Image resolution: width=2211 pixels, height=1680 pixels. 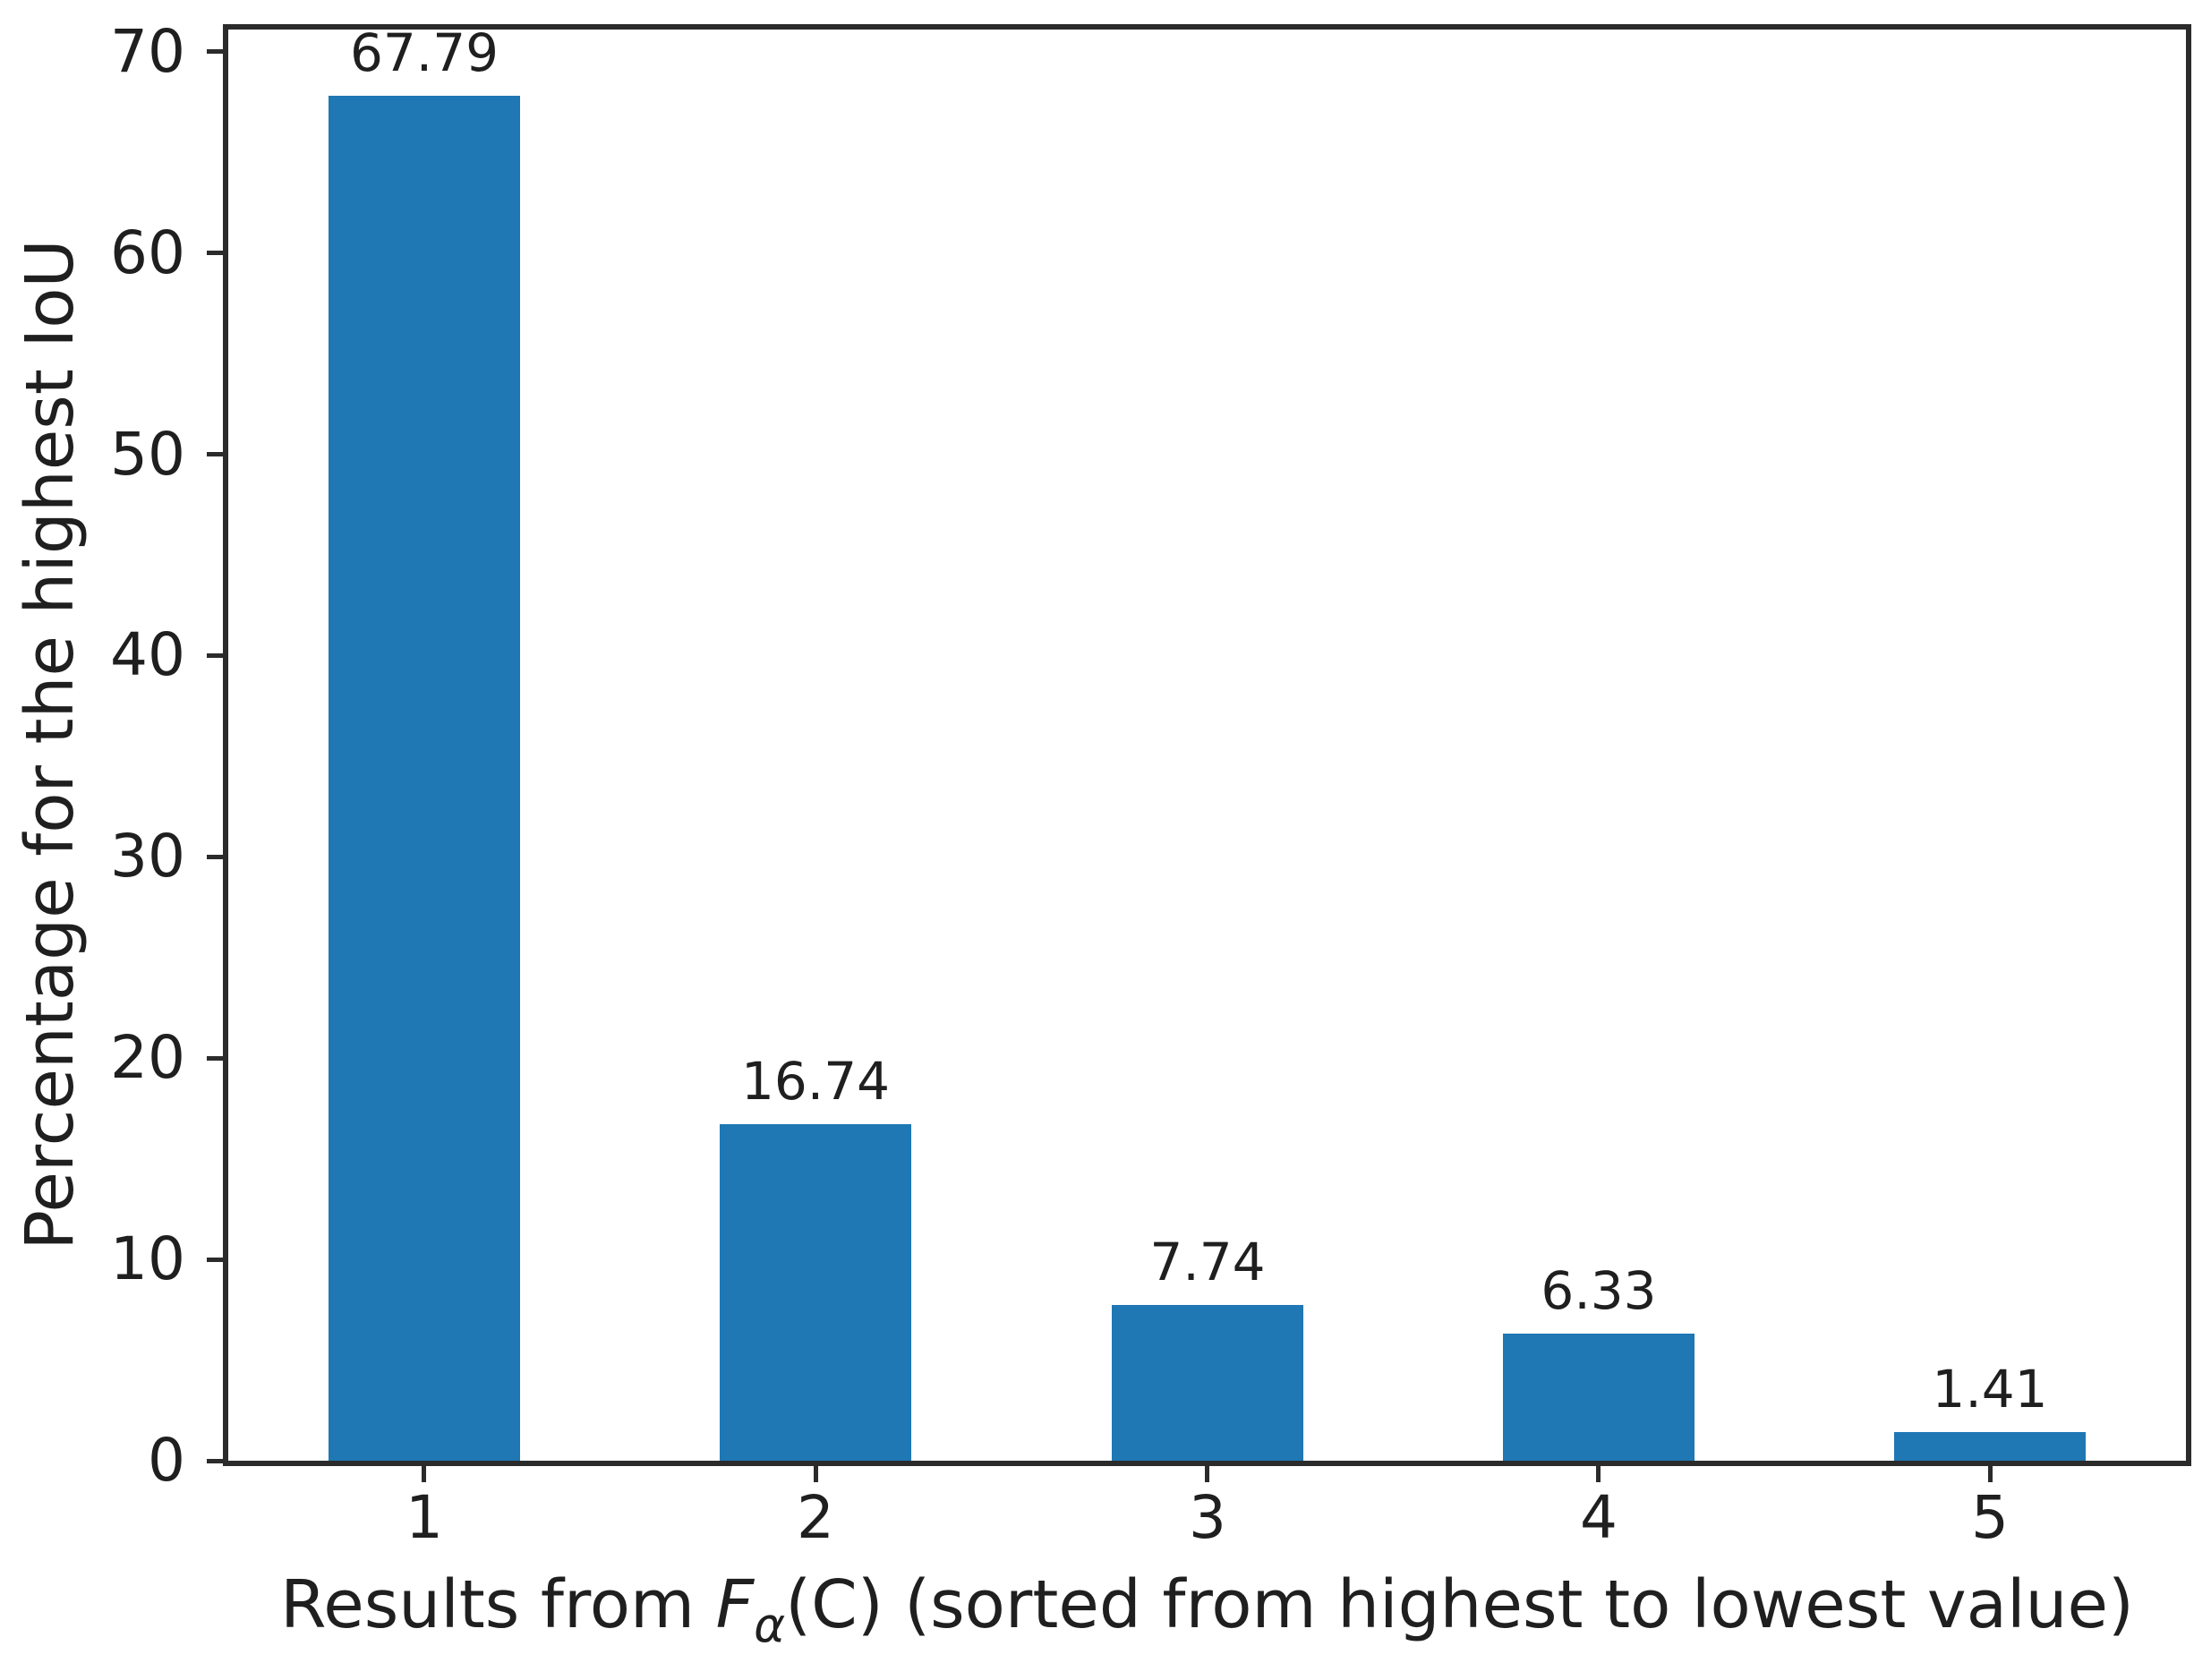 I want to click on x-axis-label-function-symbol: F, so click(x=735, y=1604).